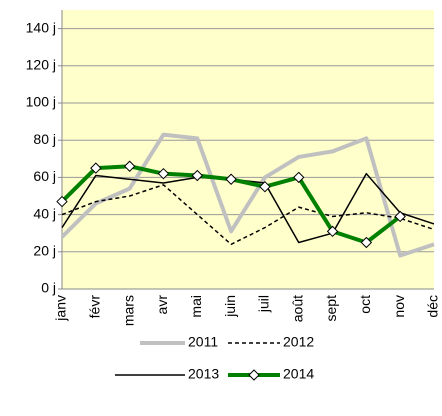 Image resolution: width=442 pixels, height=416 pixels. I want to click on legend-marker, so click(254, 375).